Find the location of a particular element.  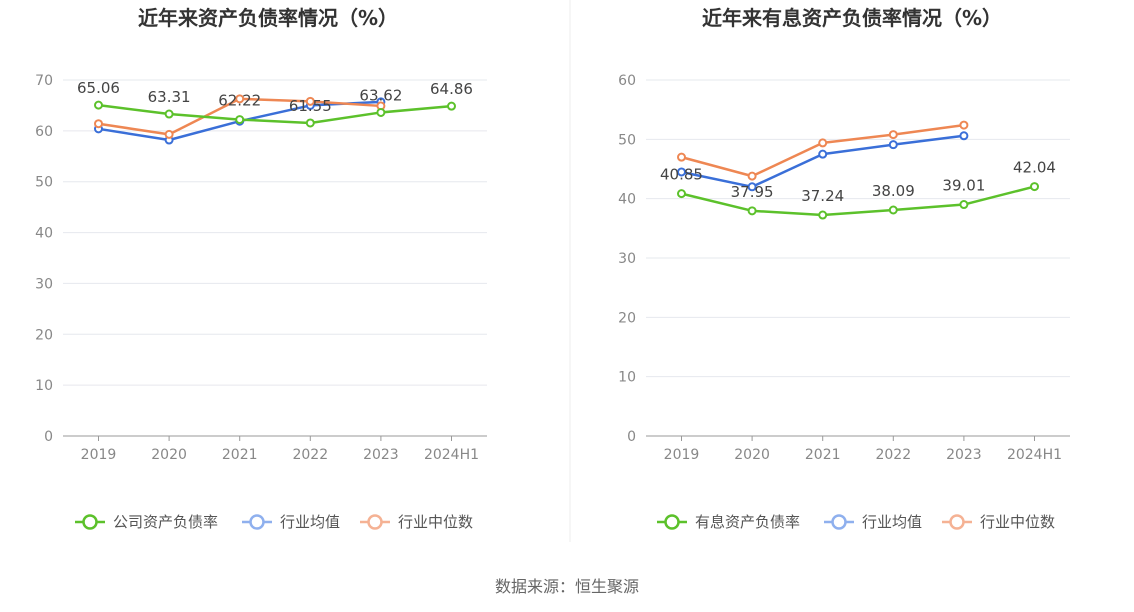

data-label: 38.09 is located at coordinates (893, 191).